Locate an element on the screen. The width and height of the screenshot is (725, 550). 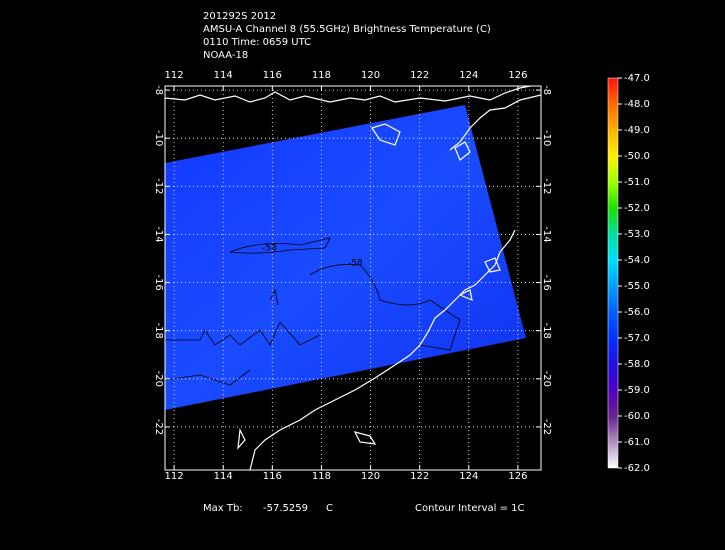
colorbar-label: -49.0 is located at coordinates (637, 130).